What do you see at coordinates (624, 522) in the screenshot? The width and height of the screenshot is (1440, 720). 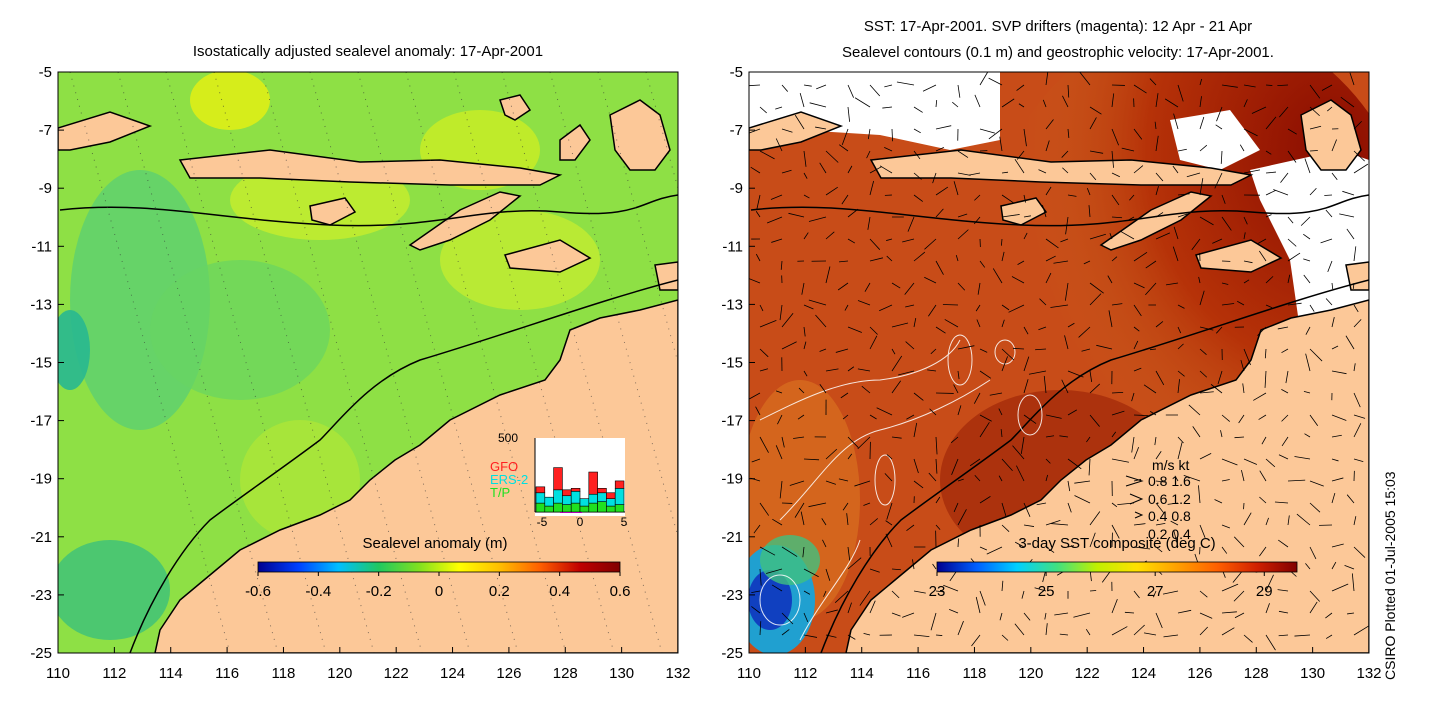 I see `inset-xtick: 5` at bounding box center [624, 522].